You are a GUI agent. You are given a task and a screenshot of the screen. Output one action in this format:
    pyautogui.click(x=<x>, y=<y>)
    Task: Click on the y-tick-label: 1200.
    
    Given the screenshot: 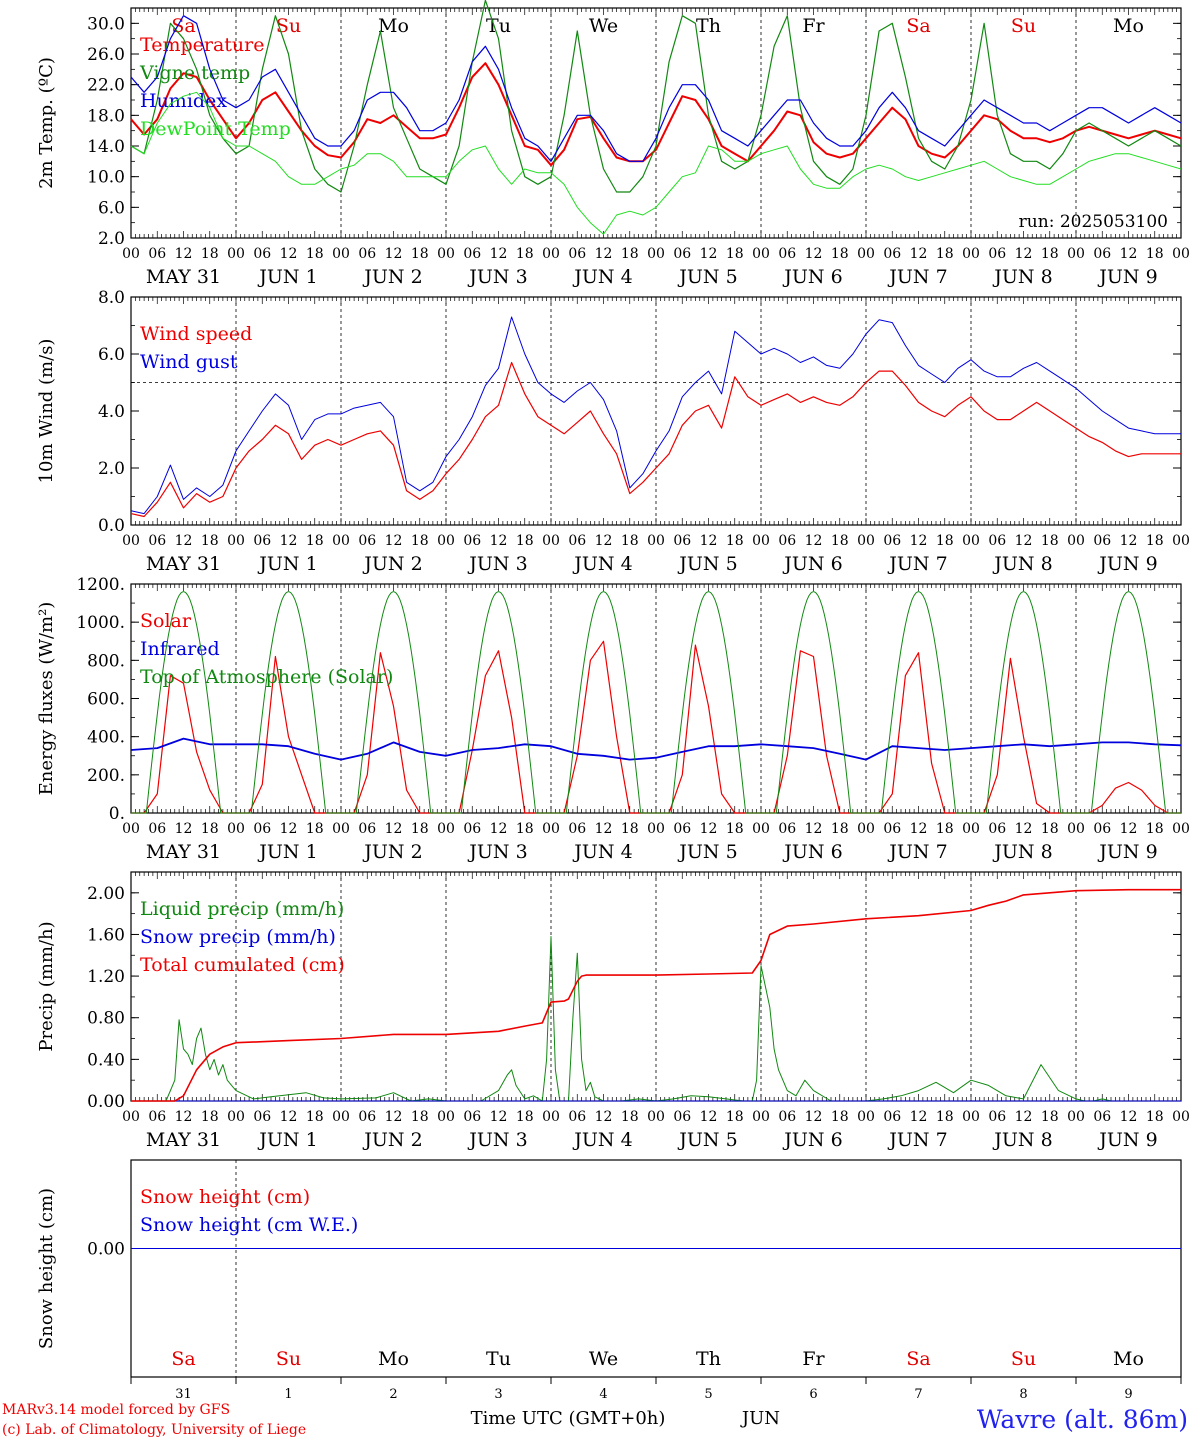 What is the action you would take?
    pyautogui.click(x=100, y=585)
    